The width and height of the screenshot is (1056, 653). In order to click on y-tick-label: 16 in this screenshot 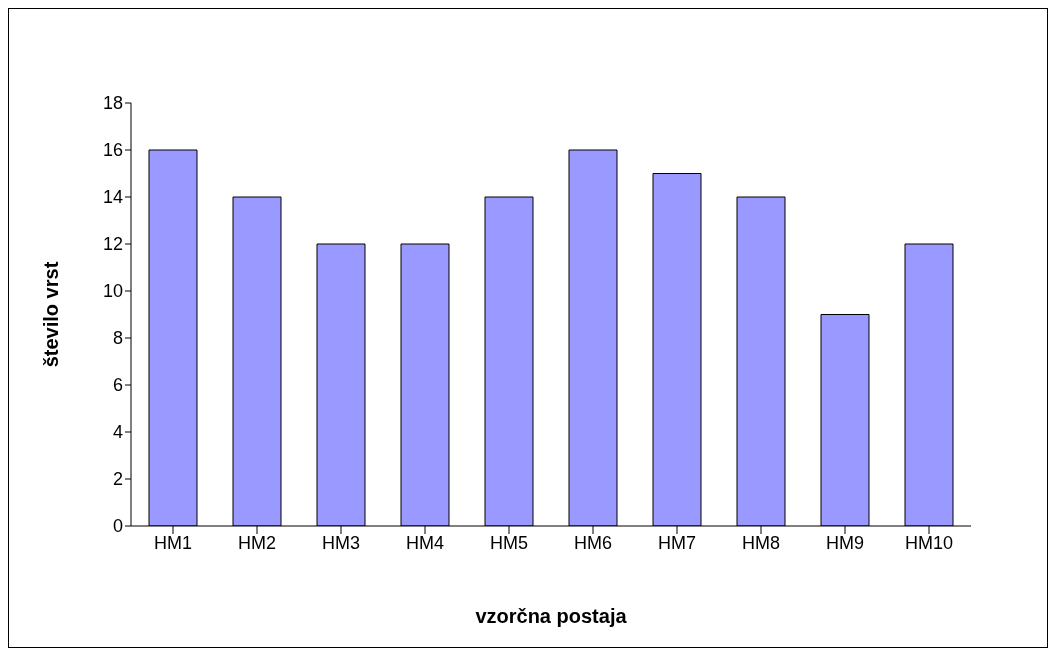, I will do `click(112, 150)`.